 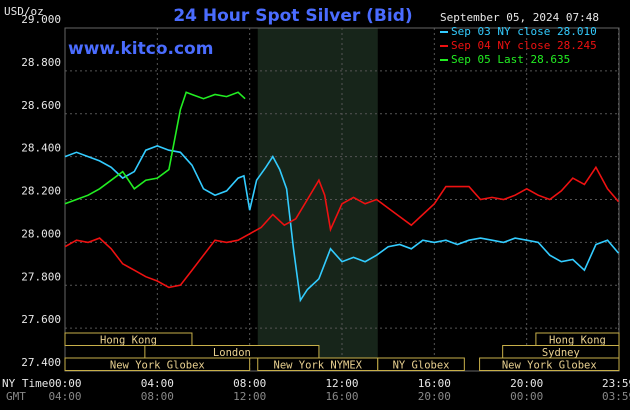 What do you see at coordinates (519, 17) in the screenshot?
I see `timestamp: September 05, 2024 07:48` at bounding box center [519, 17].